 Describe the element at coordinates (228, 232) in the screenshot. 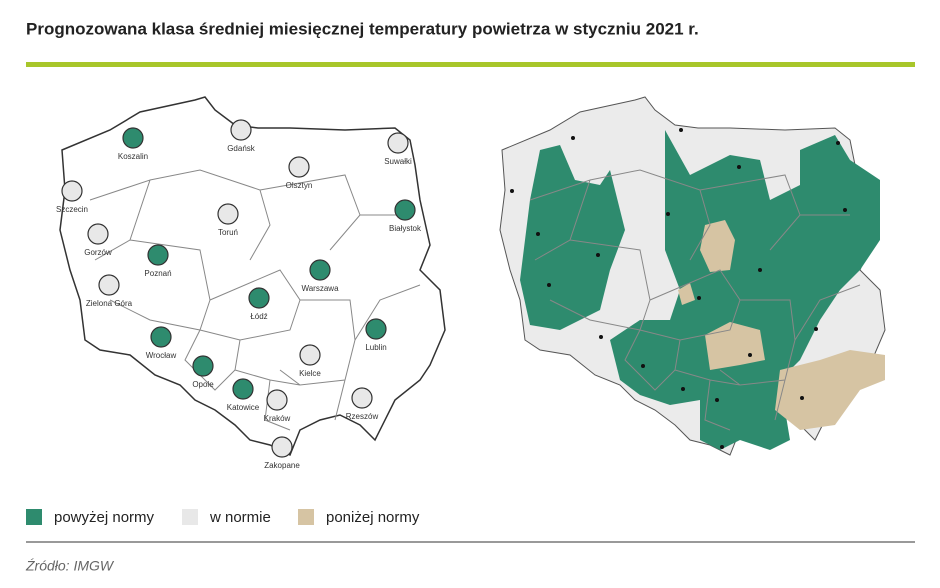

I see `city-label: Toruń` at that location.